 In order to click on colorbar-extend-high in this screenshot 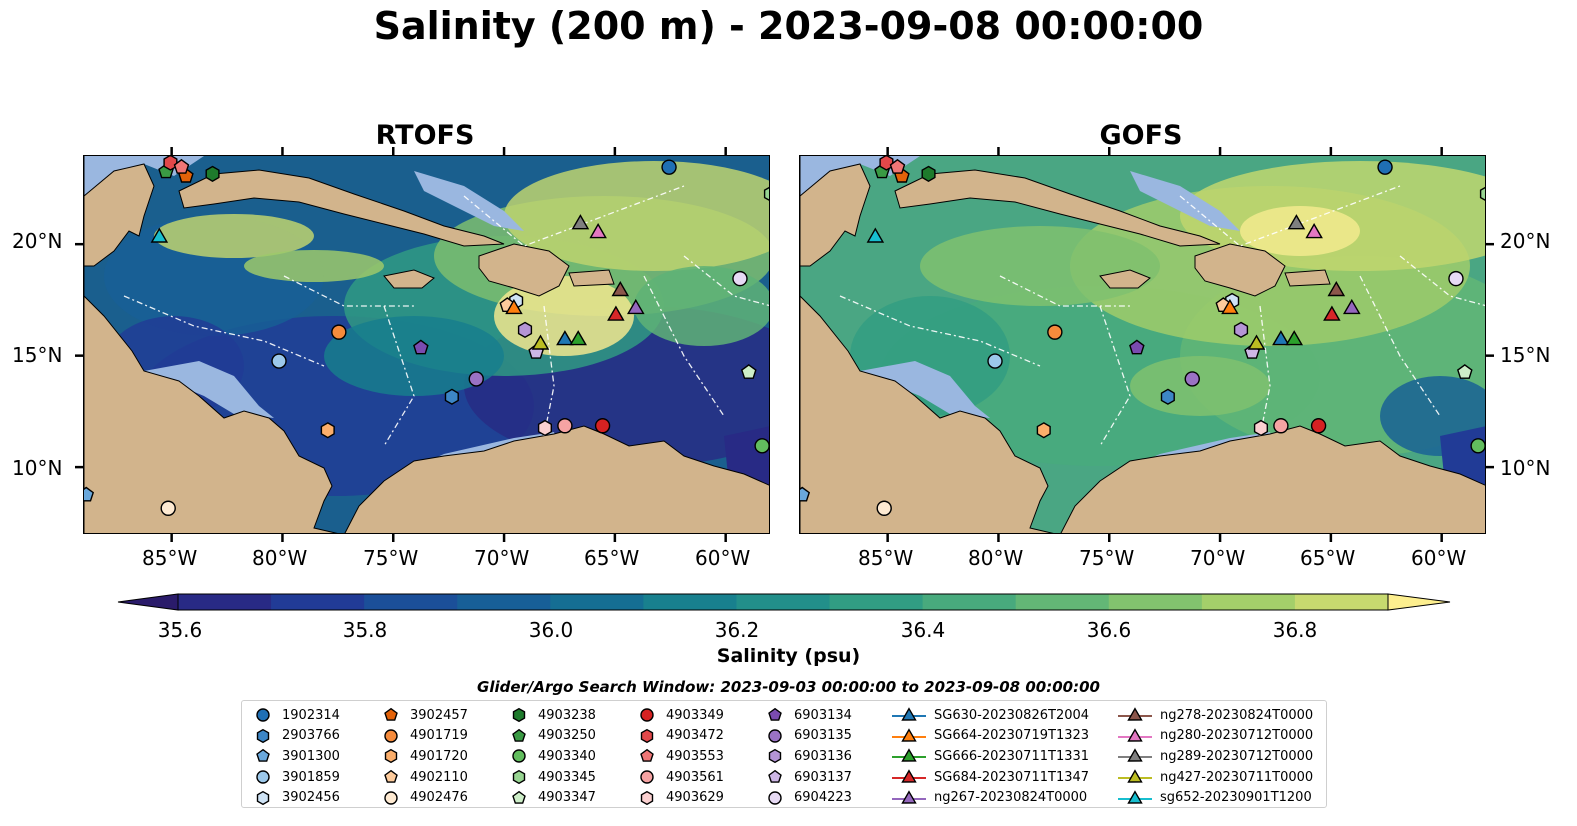, I will do `click(1419, 602)`.